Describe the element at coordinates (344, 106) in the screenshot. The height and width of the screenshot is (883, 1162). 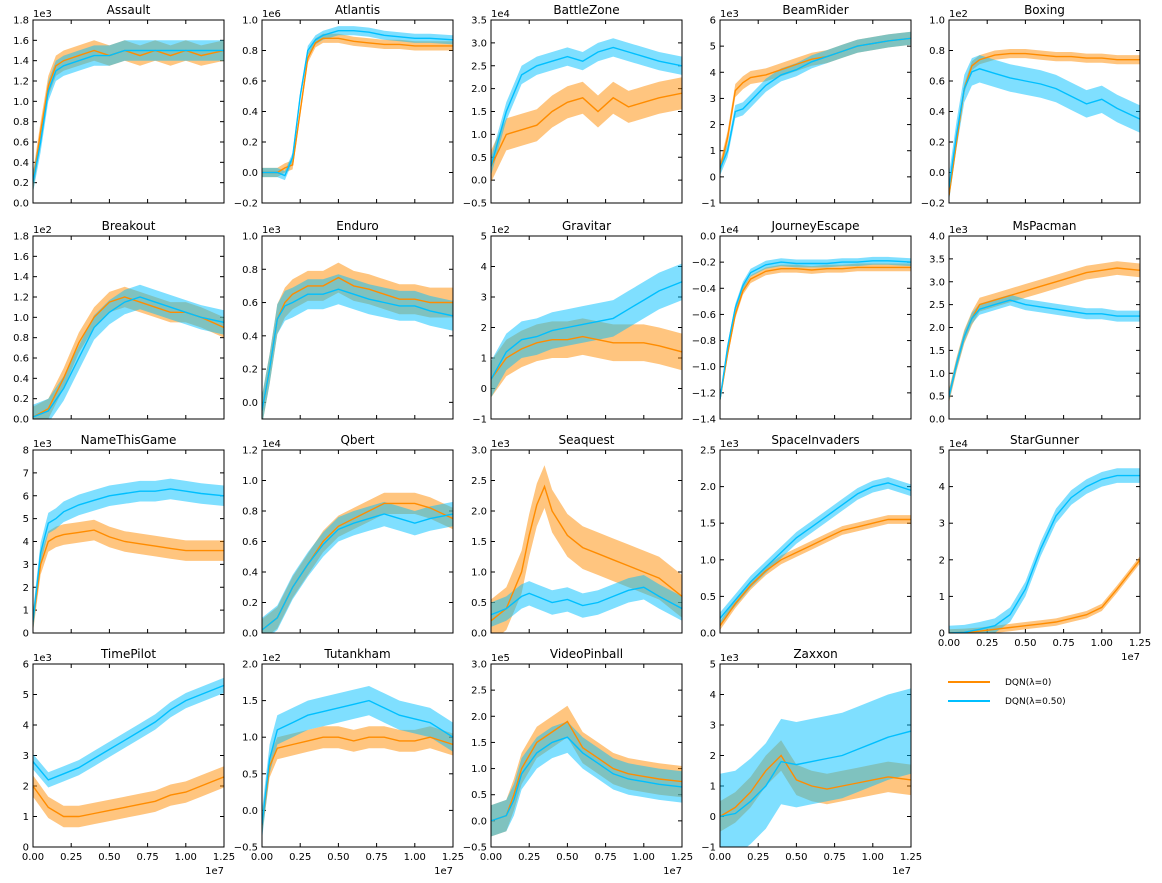
I see `panel-atlantis: Atlantis 1e6 −0.2 0.0 0.2 0.4 0.6 0.8 1.0` at that location.